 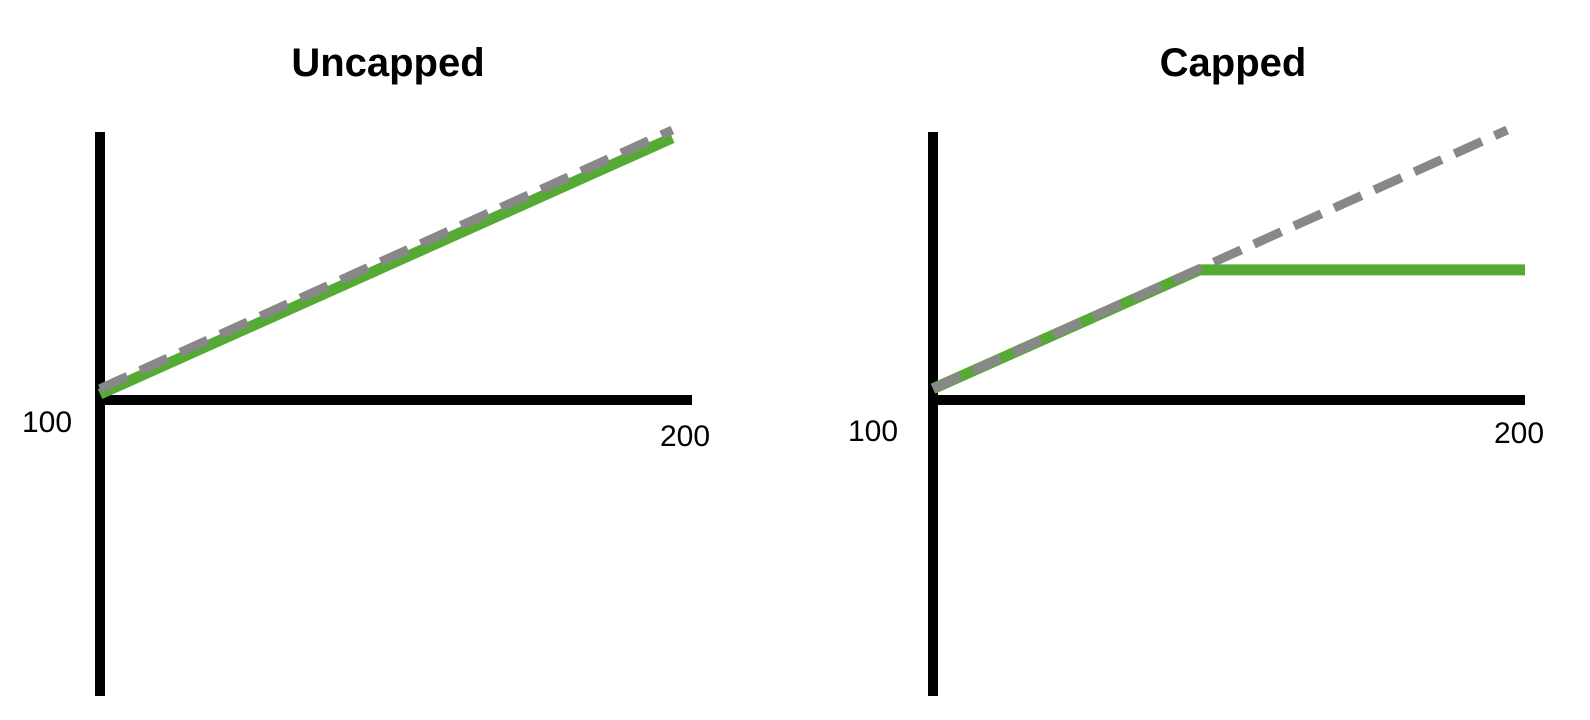 What do you see at coordinates (387, 63) in the screenshot?
I see `chart-title: Uncapped` at bounding box center [387, 63].